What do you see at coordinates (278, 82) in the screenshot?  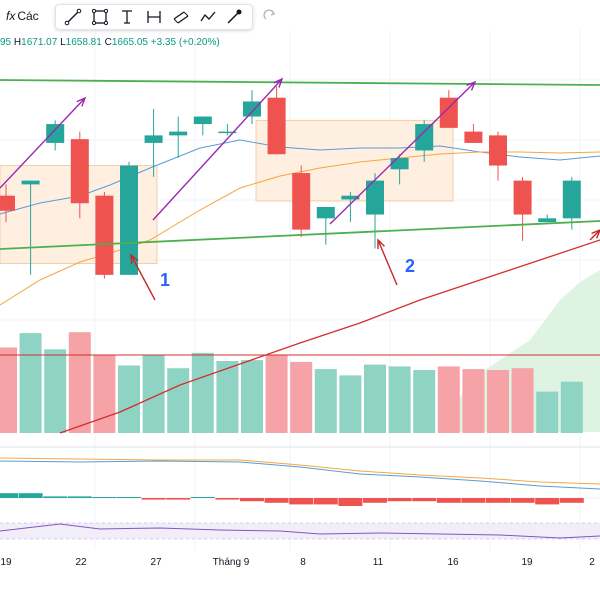 I see `purple-arrow-2-head` at bounding box center [278, 82].